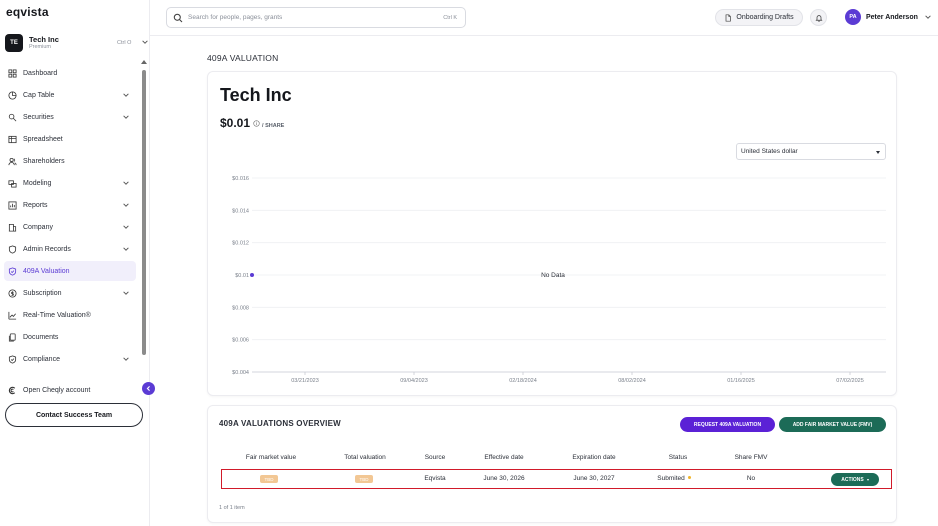  I want to click on price-per-share: $0.01 / SHARE, so click(252, 123).